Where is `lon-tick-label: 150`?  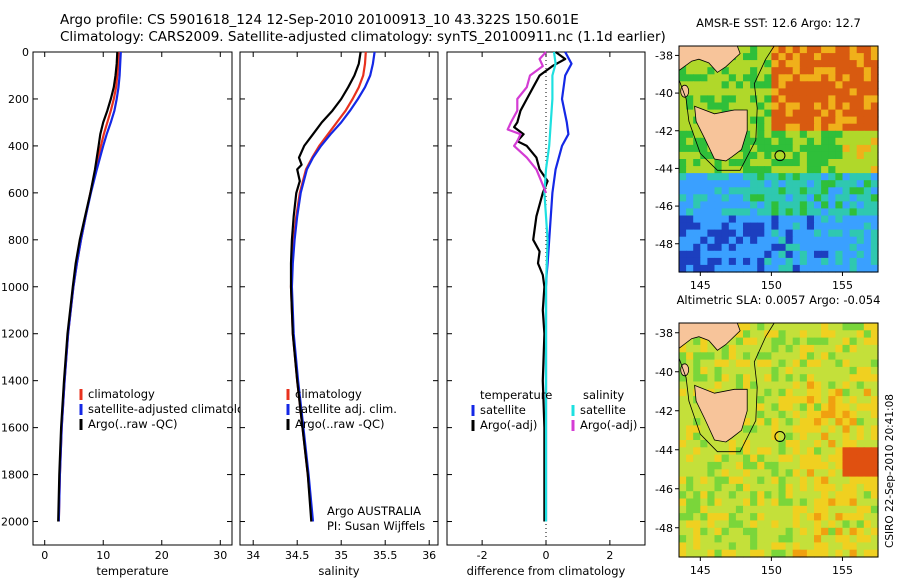
lon-tick-label: 150 is located at coordinates (771, 285).